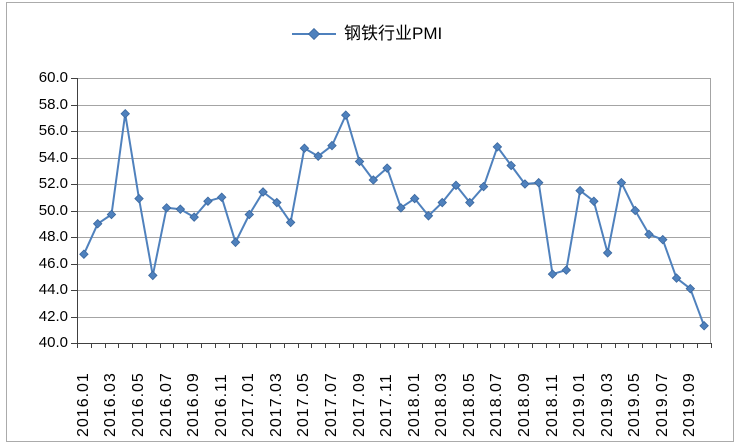 This screenshot has width=737, height=448. What do you see at coordinates (304, 404) in the screenshot?
I see `x-tick-label: 2017.05` at bounding box center [304, 404].